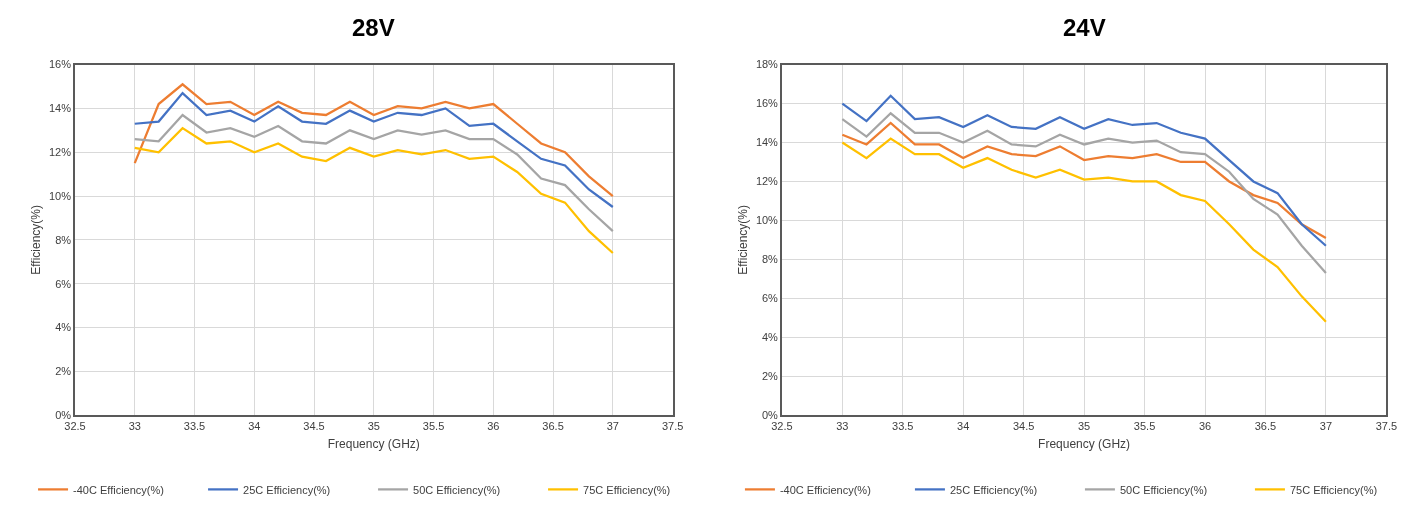 The width and height of the screenshot is (1420, 512). Describe the element at coordinates (373, 27) in the screenshot. I see `chart-title: 28V` at that location.